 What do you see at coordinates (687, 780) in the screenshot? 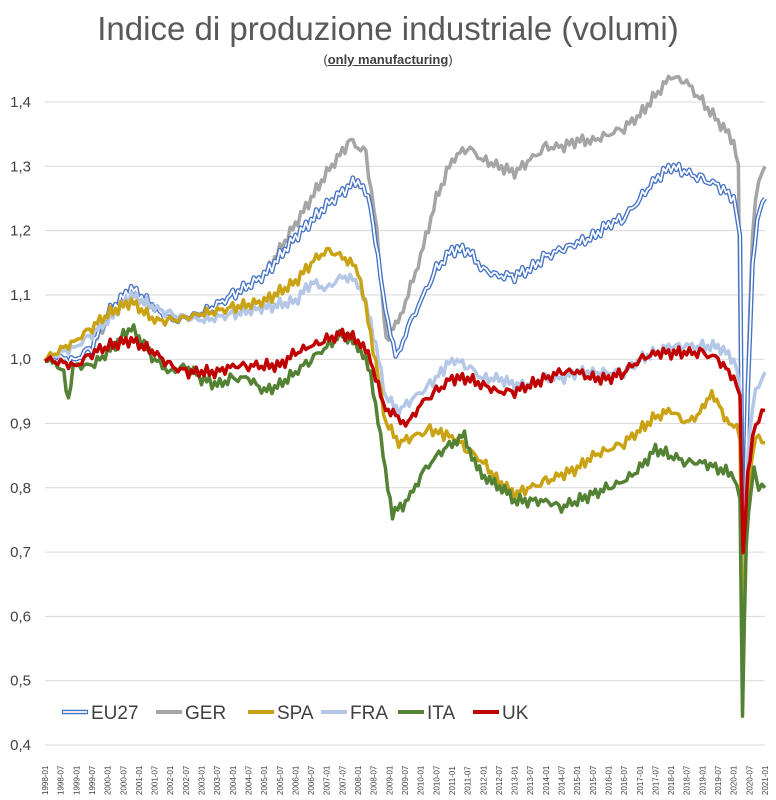
I see `x-tick-label: 2018-07` at bounding box center [687, 780].